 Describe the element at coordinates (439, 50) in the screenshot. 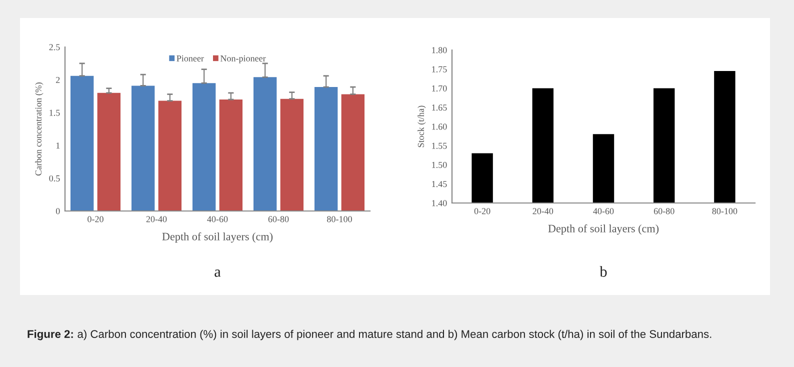

I see `y-tick-label: 1.80` at that location.